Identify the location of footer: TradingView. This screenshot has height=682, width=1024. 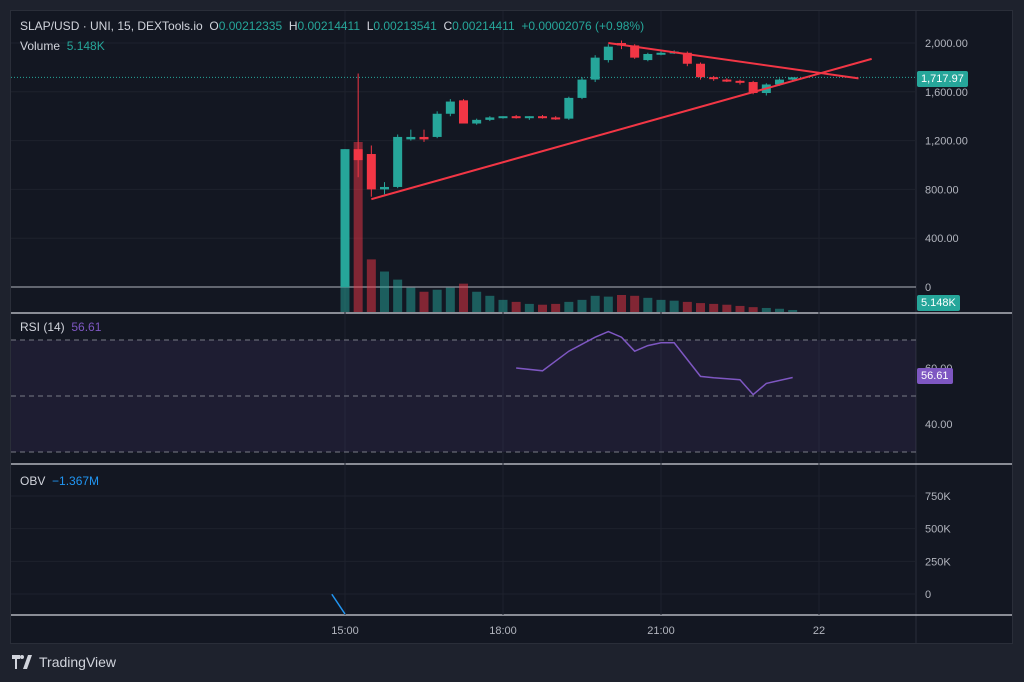
(64, 662).